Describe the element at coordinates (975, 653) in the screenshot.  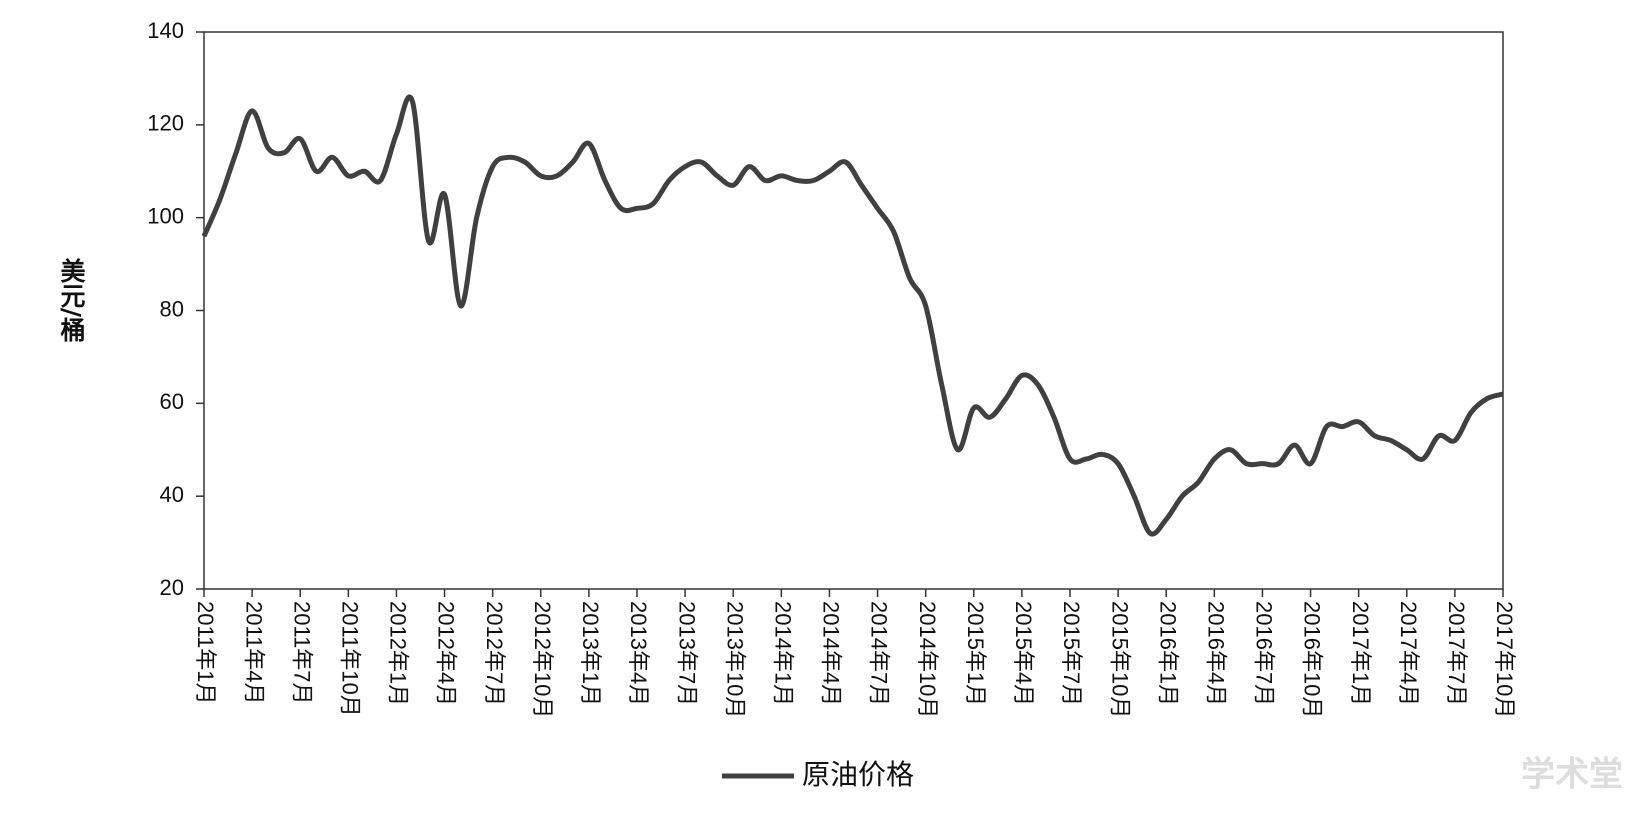
I see `x-tick-label: 2015年1月` at that location.